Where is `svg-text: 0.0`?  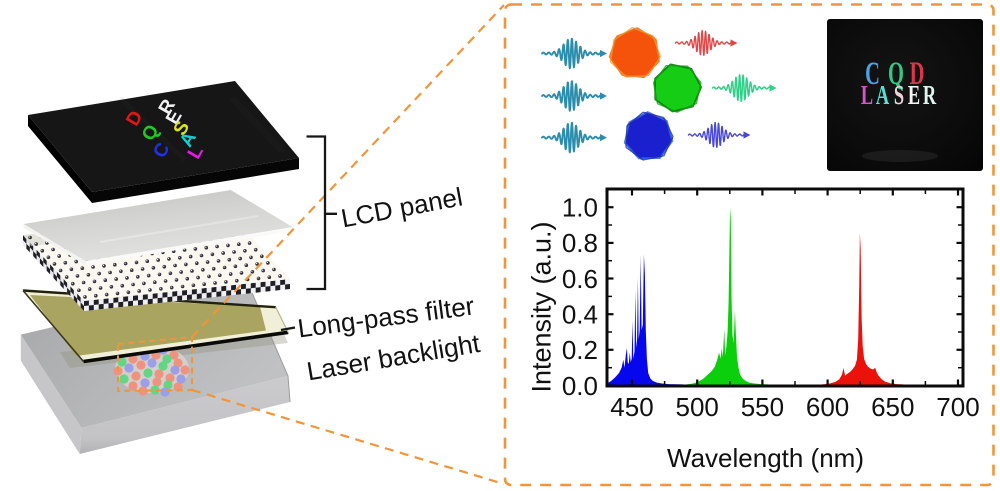
svg-text: 0.0 is located at coordinates (580, 386).